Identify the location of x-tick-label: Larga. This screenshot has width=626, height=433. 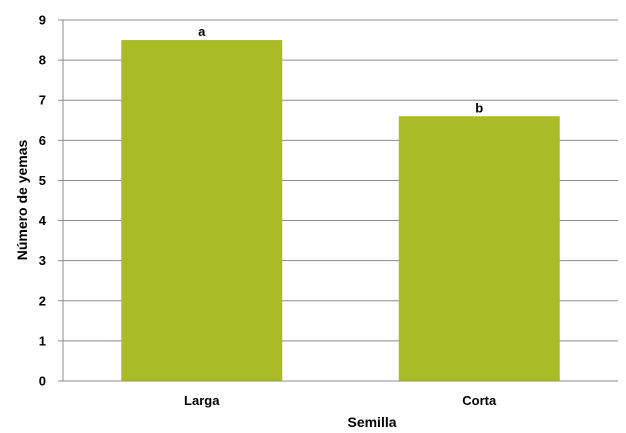
(202, 400).